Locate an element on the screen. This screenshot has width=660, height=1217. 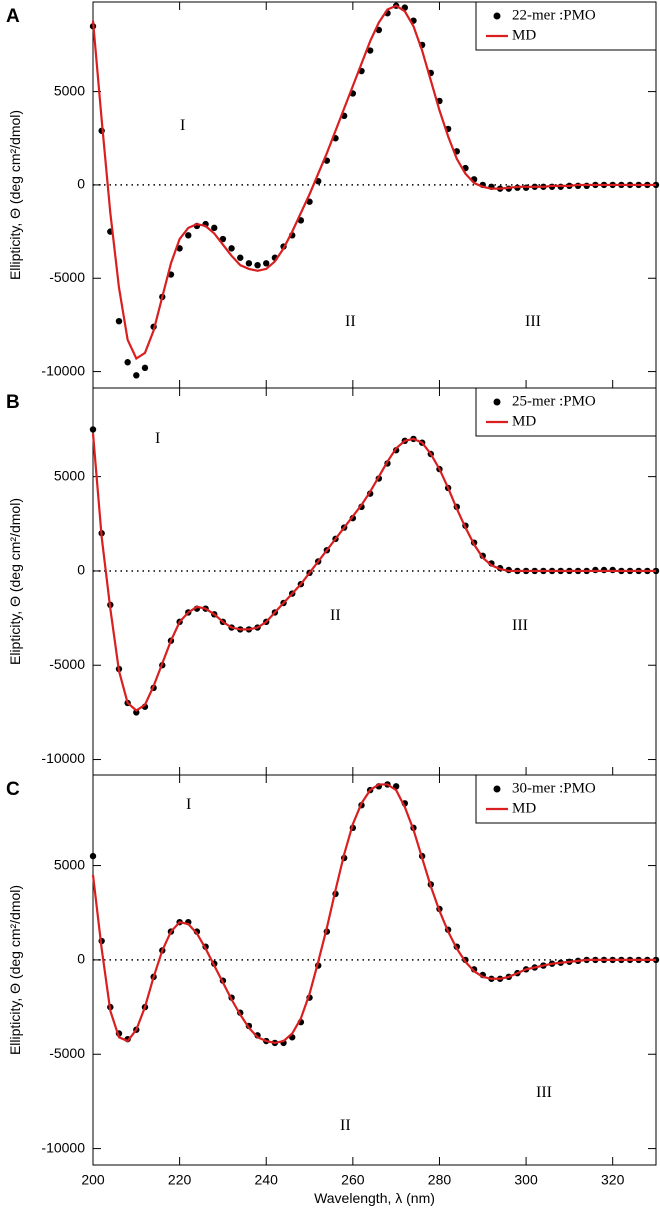
x-tick-label: 300 is located at coordinates (526, 1180).